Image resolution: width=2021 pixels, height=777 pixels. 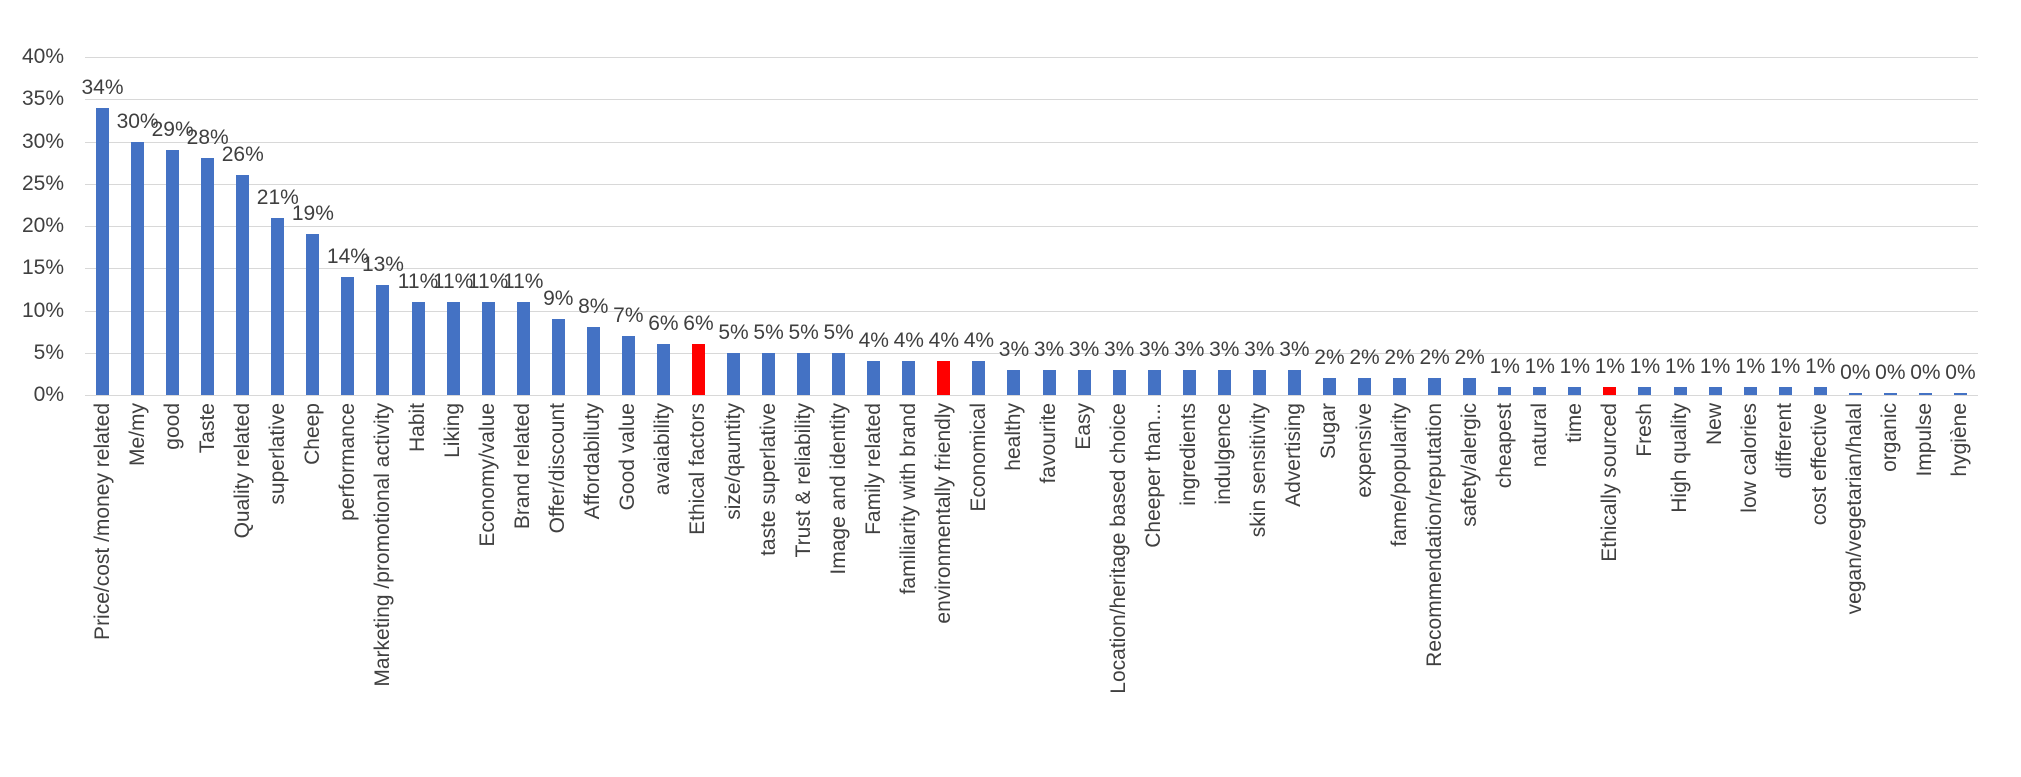 What do you see at coordinates (312, 434) in the screenshot?
I see `category-label: Cheep` at bounding box center [312, 434].